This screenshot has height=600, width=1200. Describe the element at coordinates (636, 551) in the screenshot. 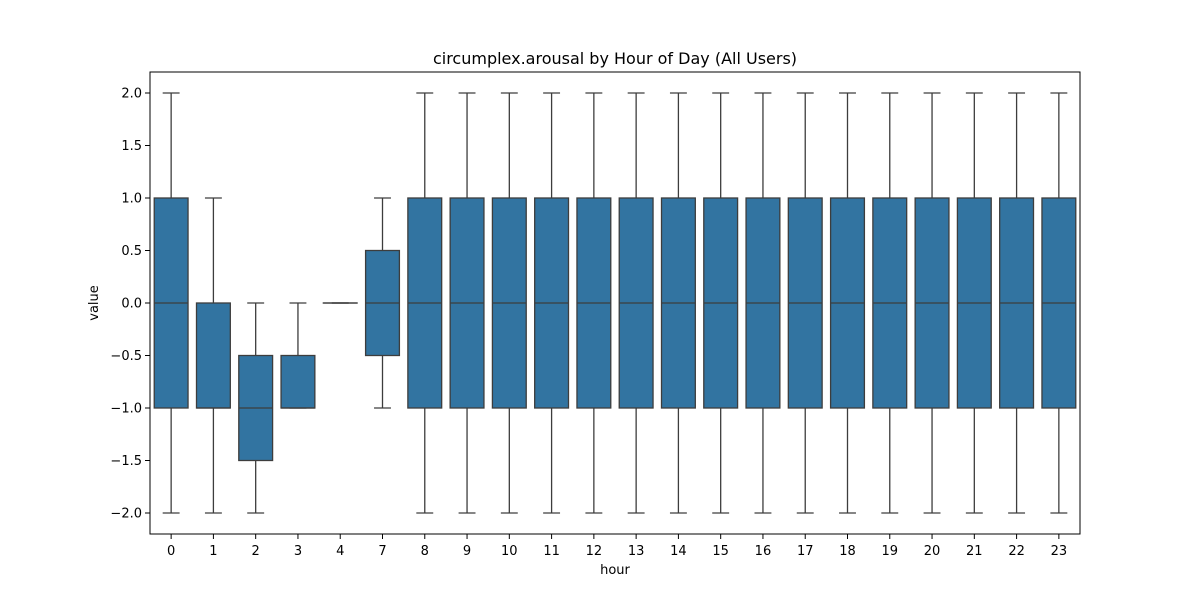

I see `x-tick-label: 13` at that location.